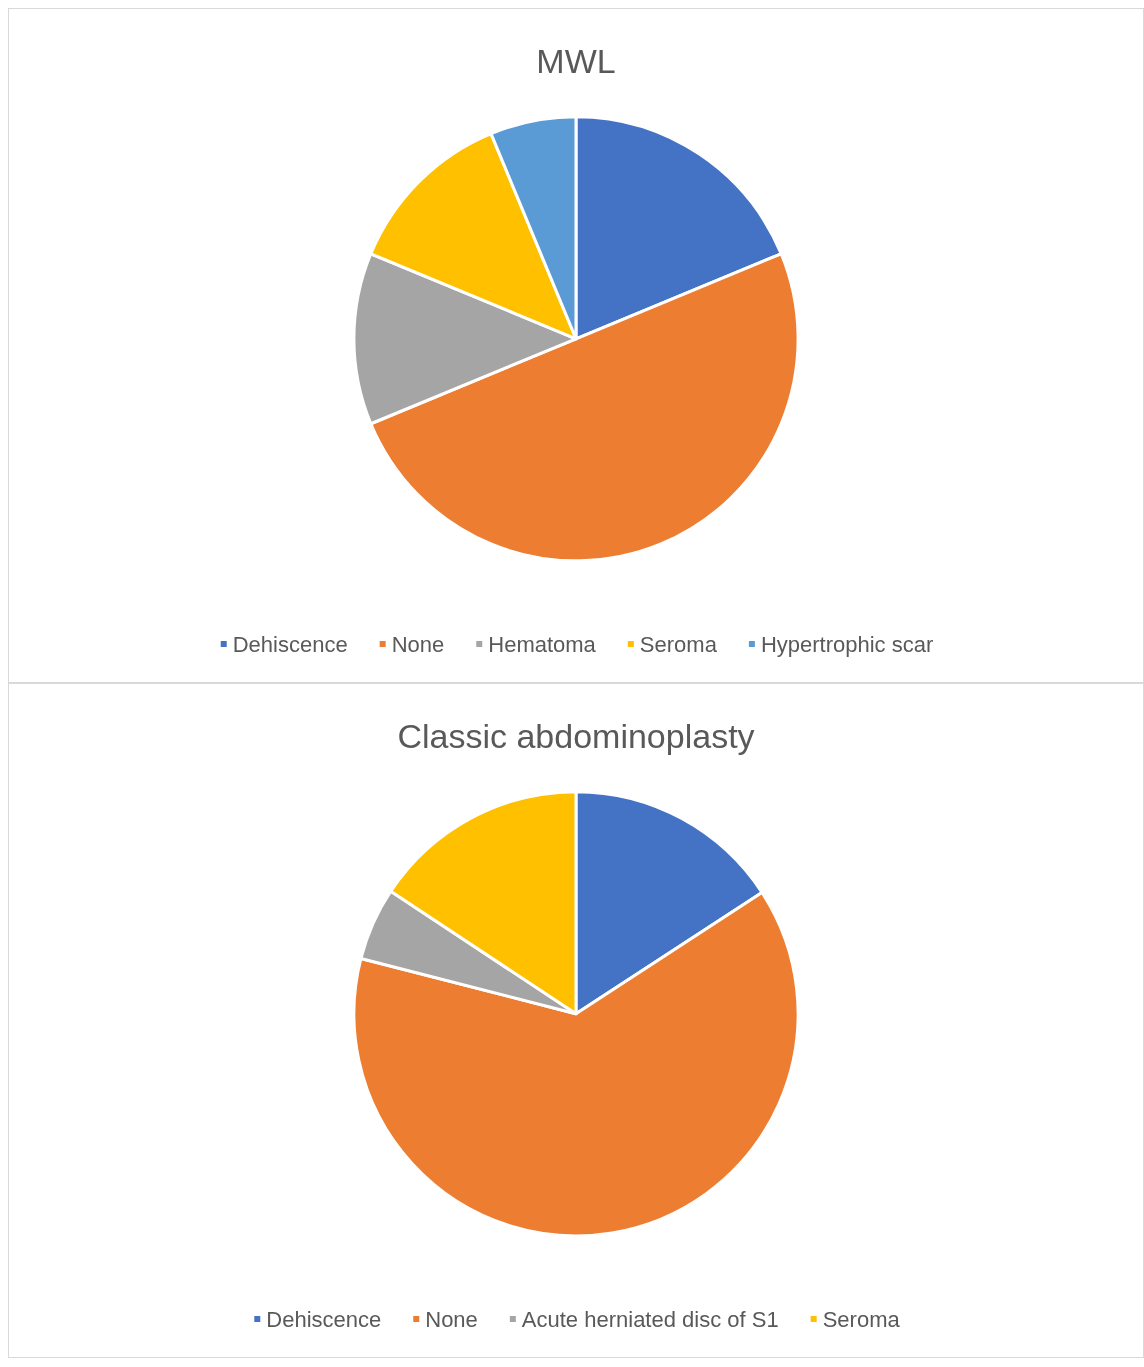  I want to click on legend-label: Hypertrophic scar, so click(847, 644).